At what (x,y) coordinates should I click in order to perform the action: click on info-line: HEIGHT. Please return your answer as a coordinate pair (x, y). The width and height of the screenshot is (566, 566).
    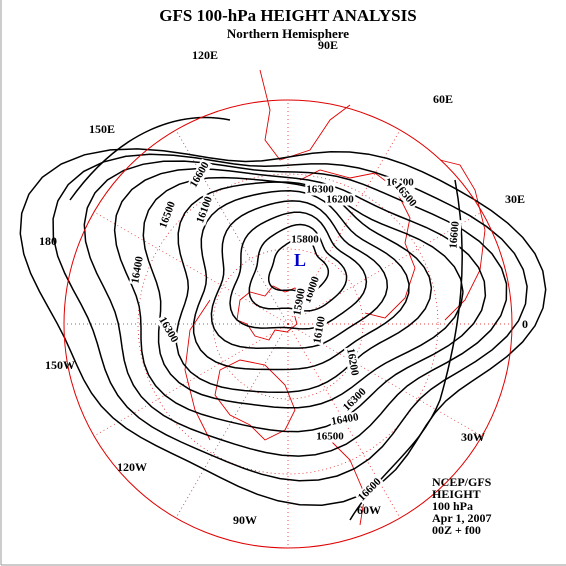
    Looking at the image, I should click on (456, 494).